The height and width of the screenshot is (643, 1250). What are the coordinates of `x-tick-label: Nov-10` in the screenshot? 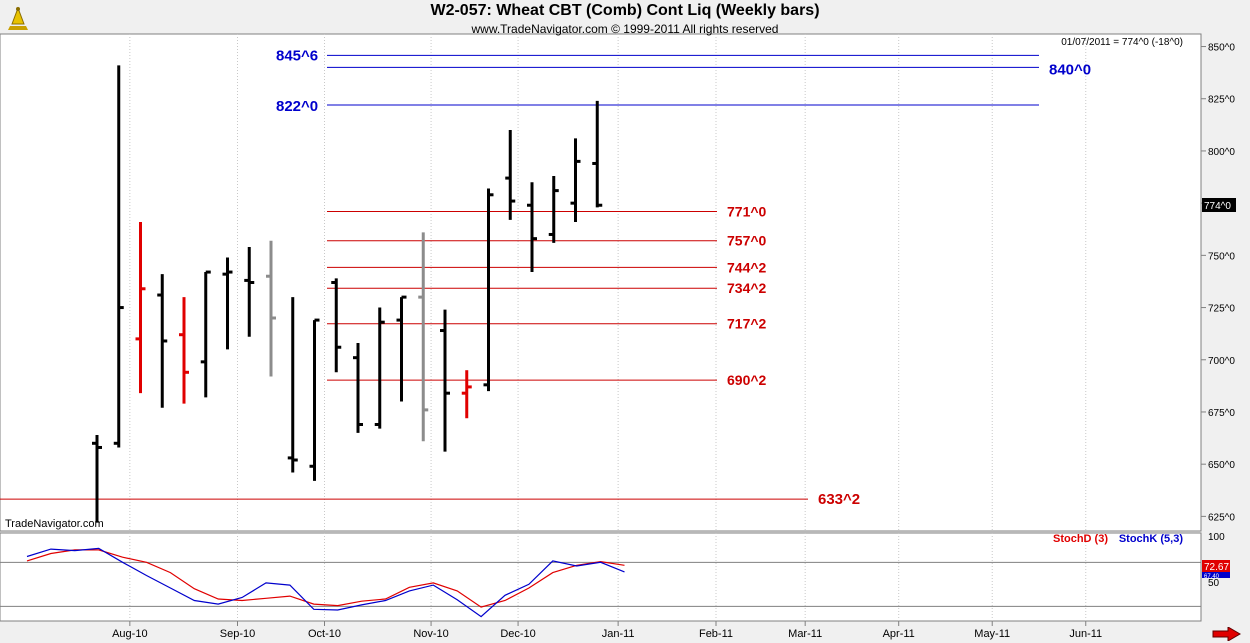 It's located at (430, 634).